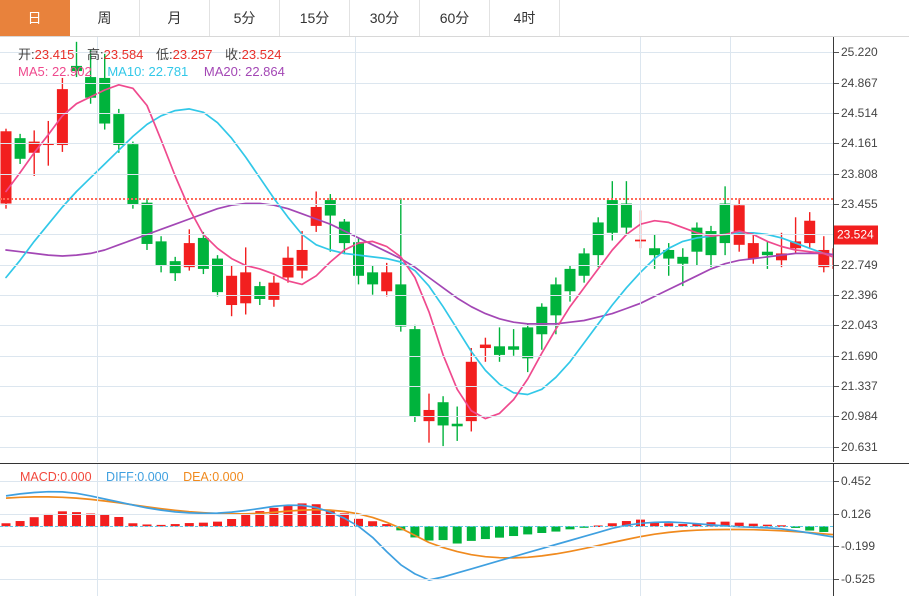 Image resolution: width=909 pixels, height=596 pixels. I want to click on dea-line, so click(419, 527).